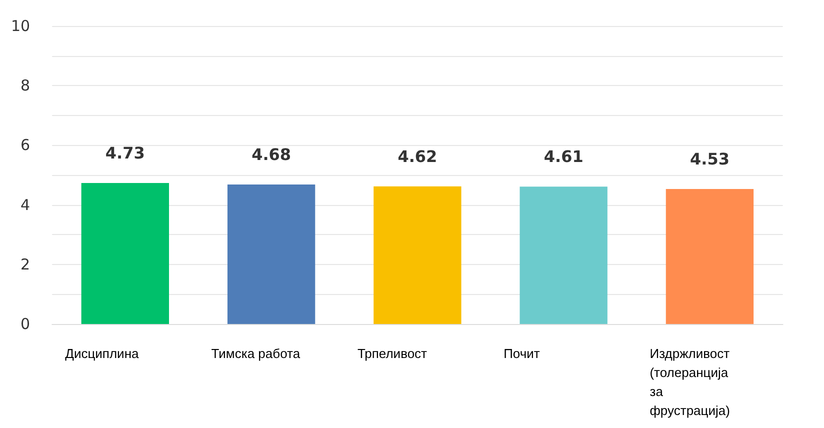 The height and width of the screenshot is (428, 824). I want to click on x-tick-label: Дисциплина, so click(102, 353).